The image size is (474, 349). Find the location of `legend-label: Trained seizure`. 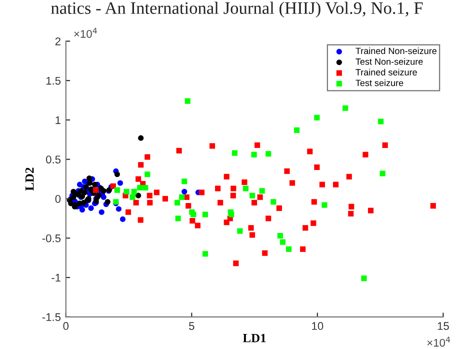

legend-label: Trained seizure is located at coordinates (386, 72).